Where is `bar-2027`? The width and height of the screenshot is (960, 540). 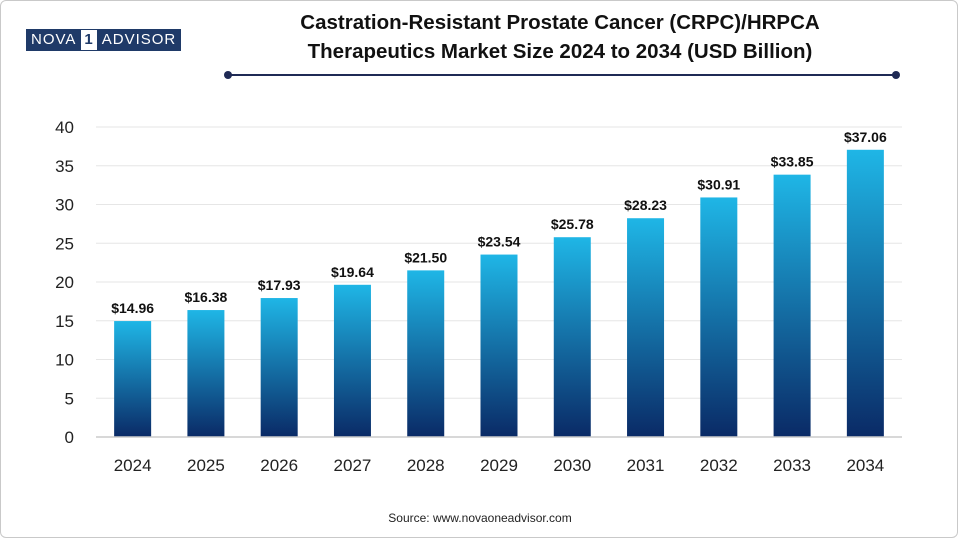 bar-2027 is located at coordinates (352, 360).